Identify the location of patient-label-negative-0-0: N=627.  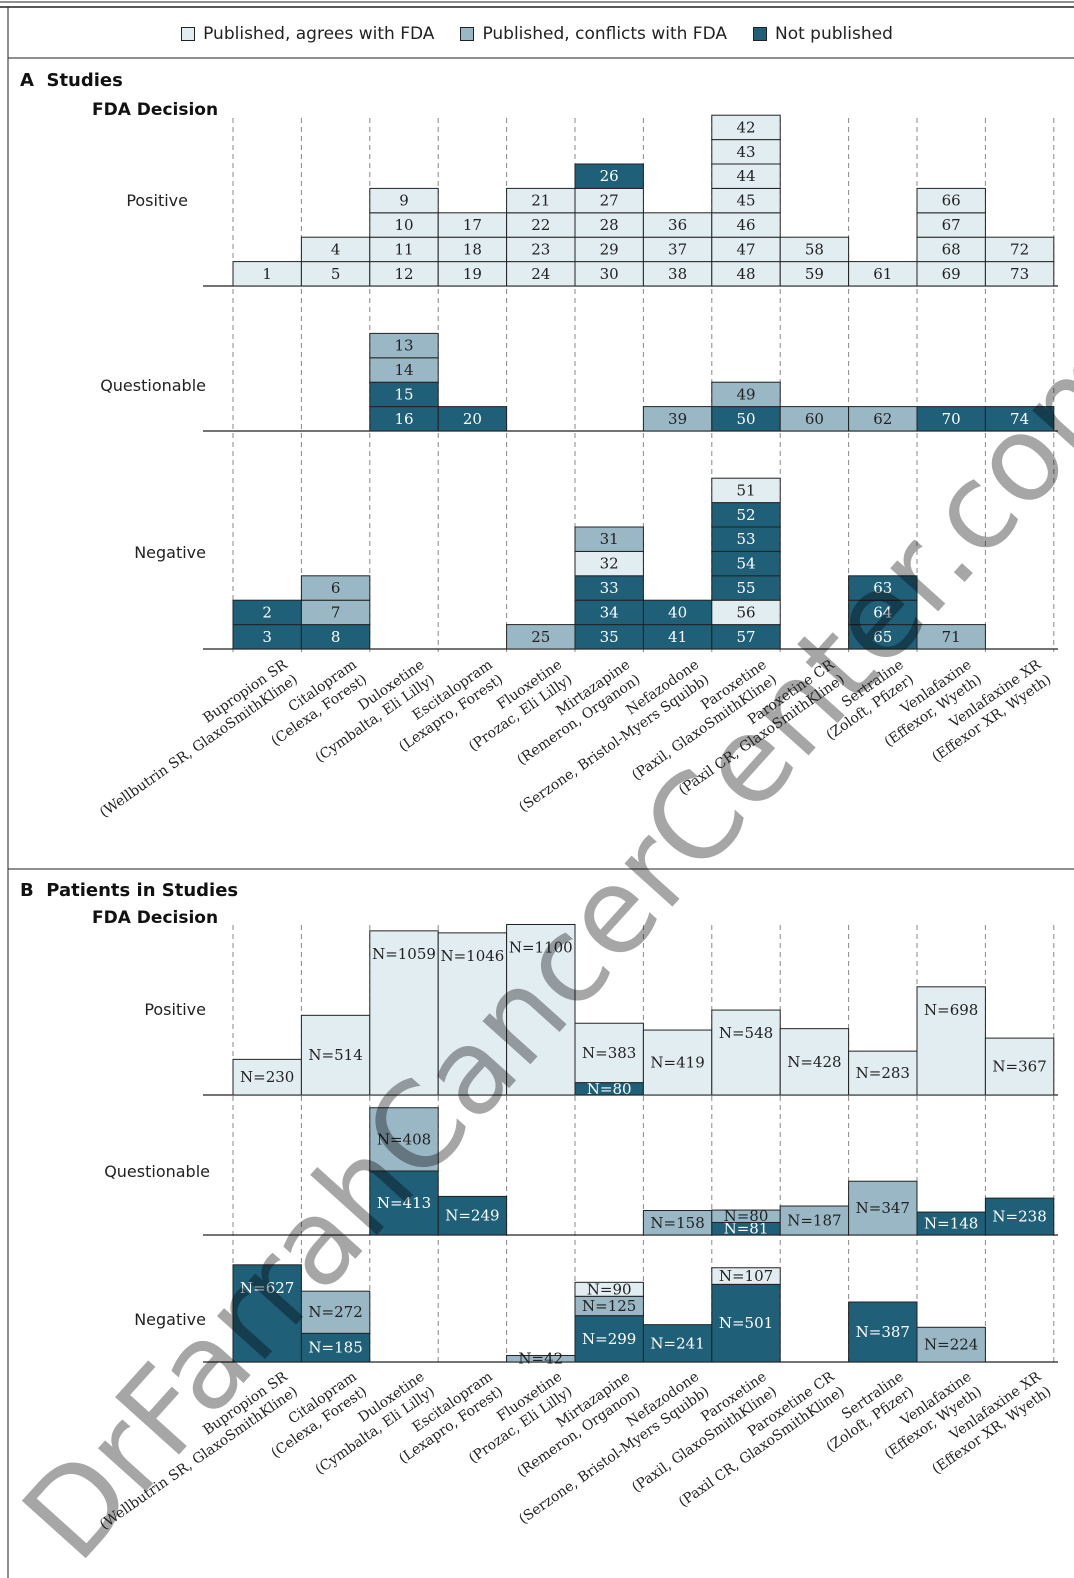
(267, 1288).